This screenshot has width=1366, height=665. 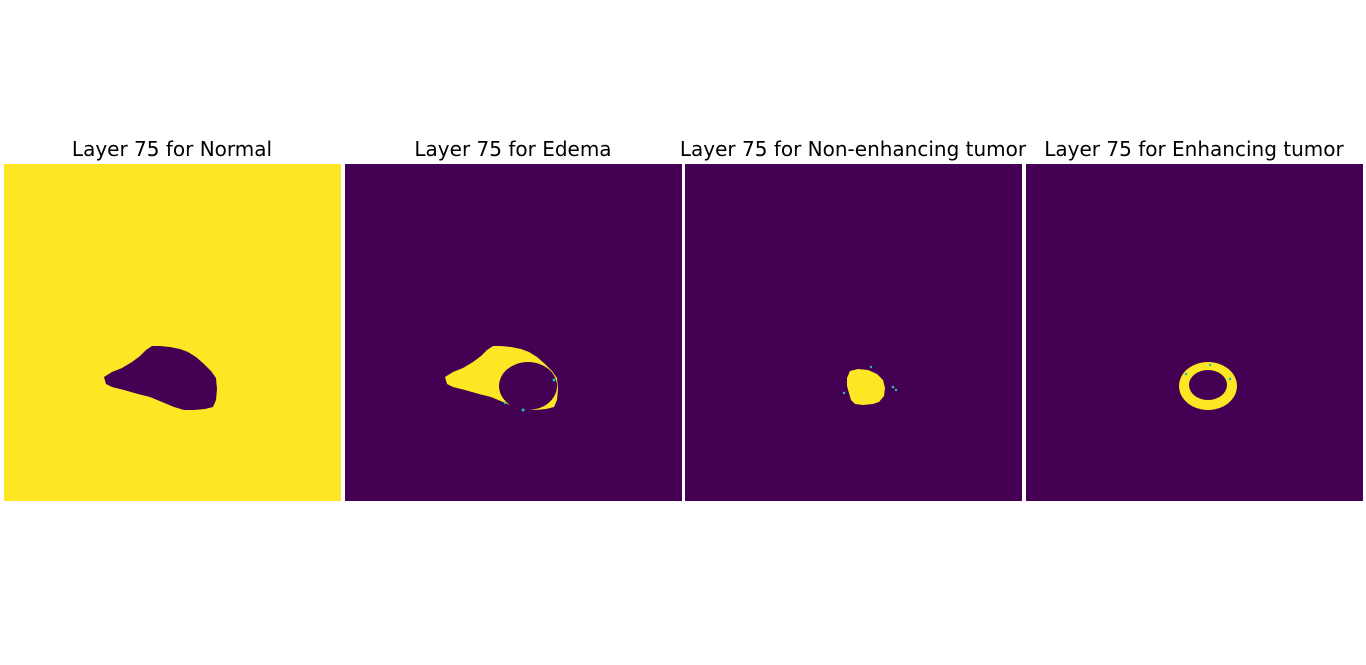 I want to click on panel-title-edema: Layer 75 for Edema, so click(x=513, y=149).